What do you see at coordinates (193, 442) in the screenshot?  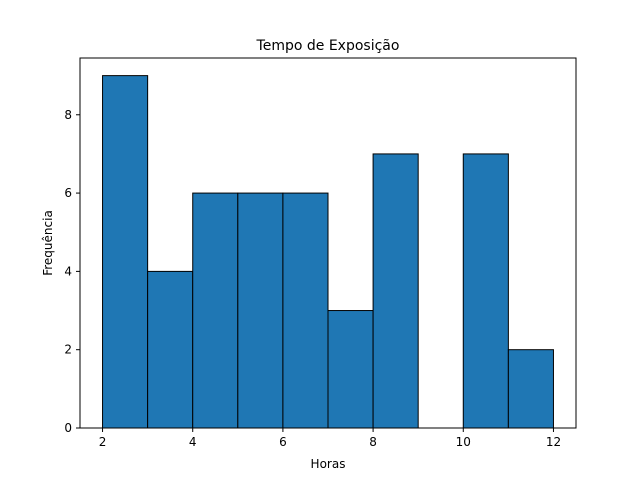 I see `x-tick-label-4: 4` at bounding box center [193, 442].